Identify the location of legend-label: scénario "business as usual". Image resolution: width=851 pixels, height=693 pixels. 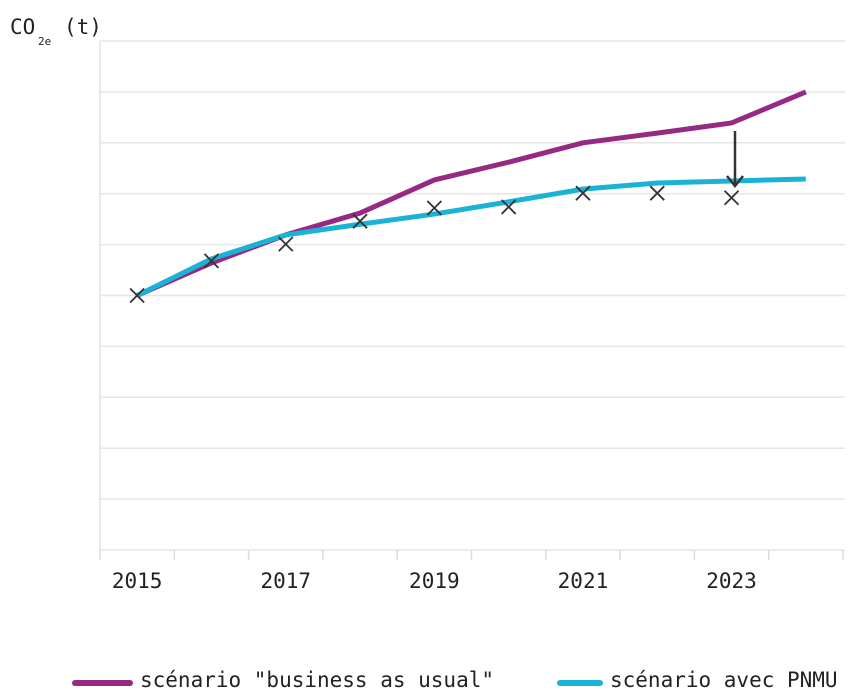
(317, 680).